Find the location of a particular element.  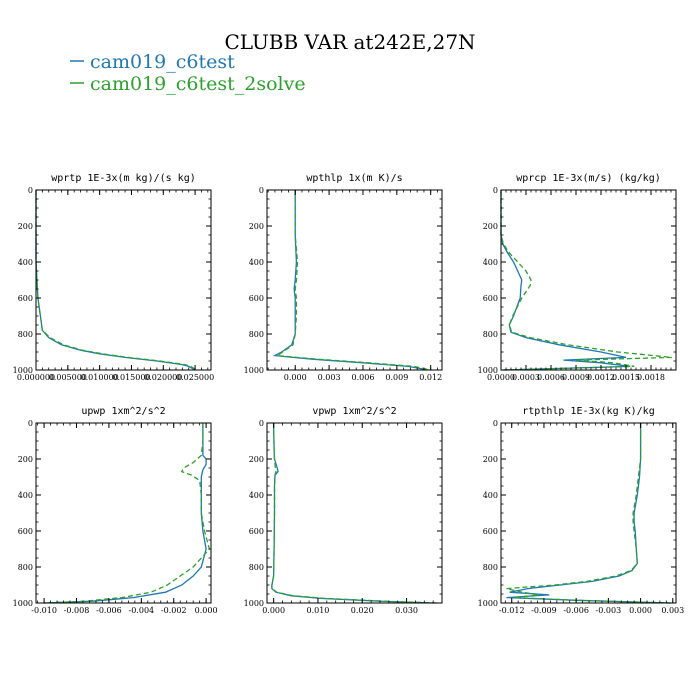

panel-6-xtick-label: 0.003 is located at coordinates (672, 610).